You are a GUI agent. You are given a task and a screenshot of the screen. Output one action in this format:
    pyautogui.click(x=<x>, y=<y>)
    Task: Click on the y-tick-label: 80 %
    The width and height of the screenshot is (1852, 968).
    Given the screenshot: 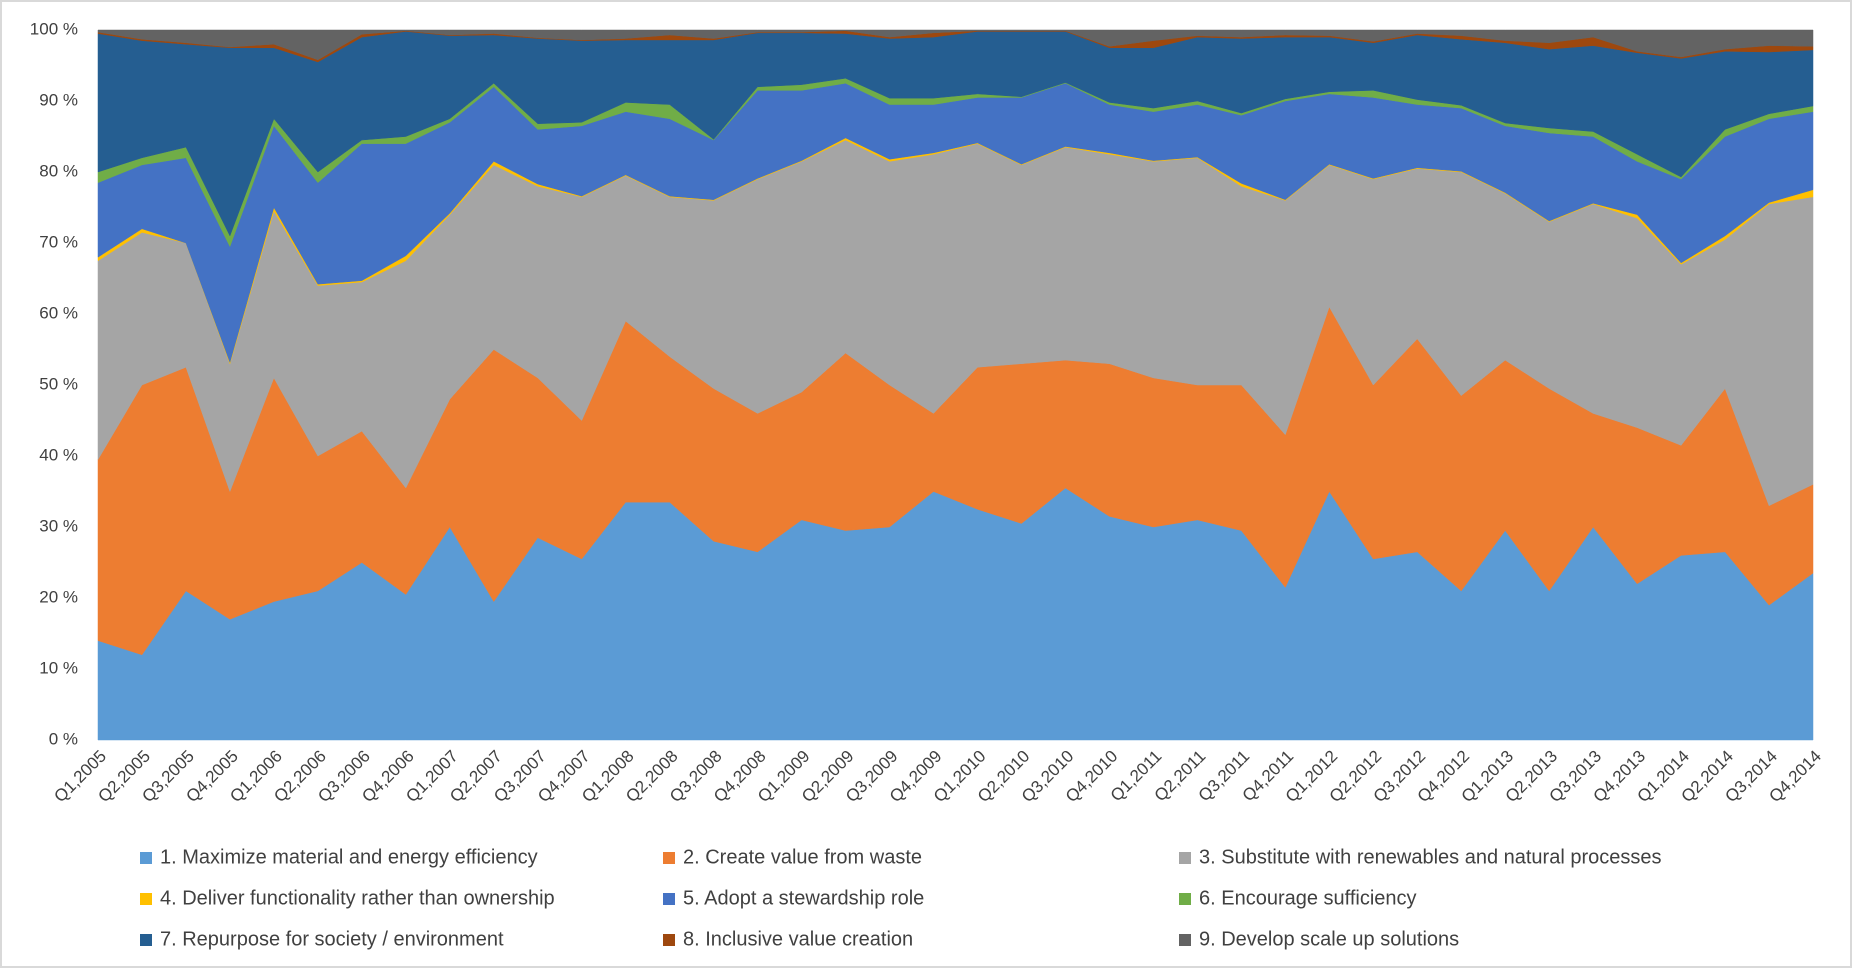 What is the action you would take?
    pyautogui.click(x=58, y=170)
    